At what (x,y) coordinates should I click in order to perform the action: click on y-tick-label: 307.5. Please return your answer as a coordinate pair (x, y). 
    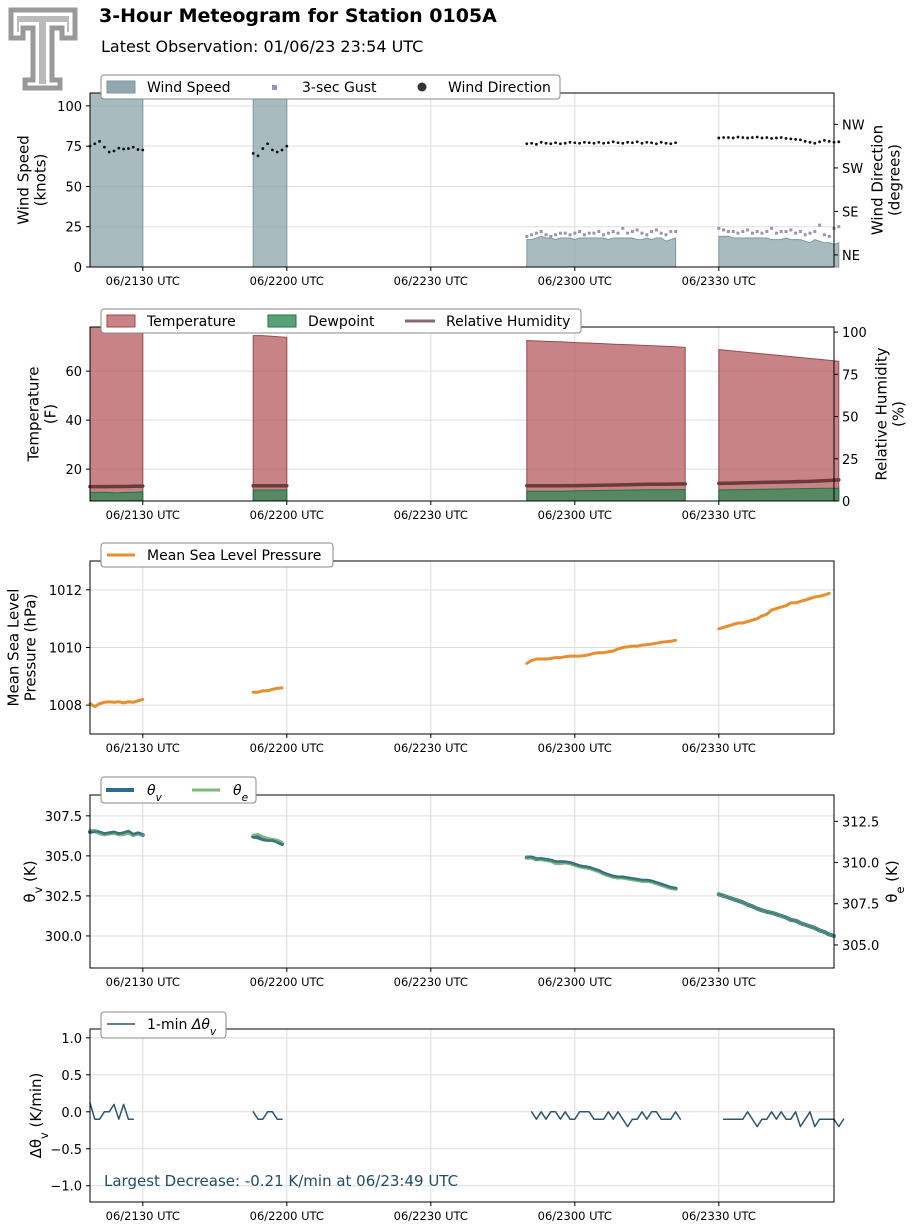
    Looking at the image, I should click on (63, 817).